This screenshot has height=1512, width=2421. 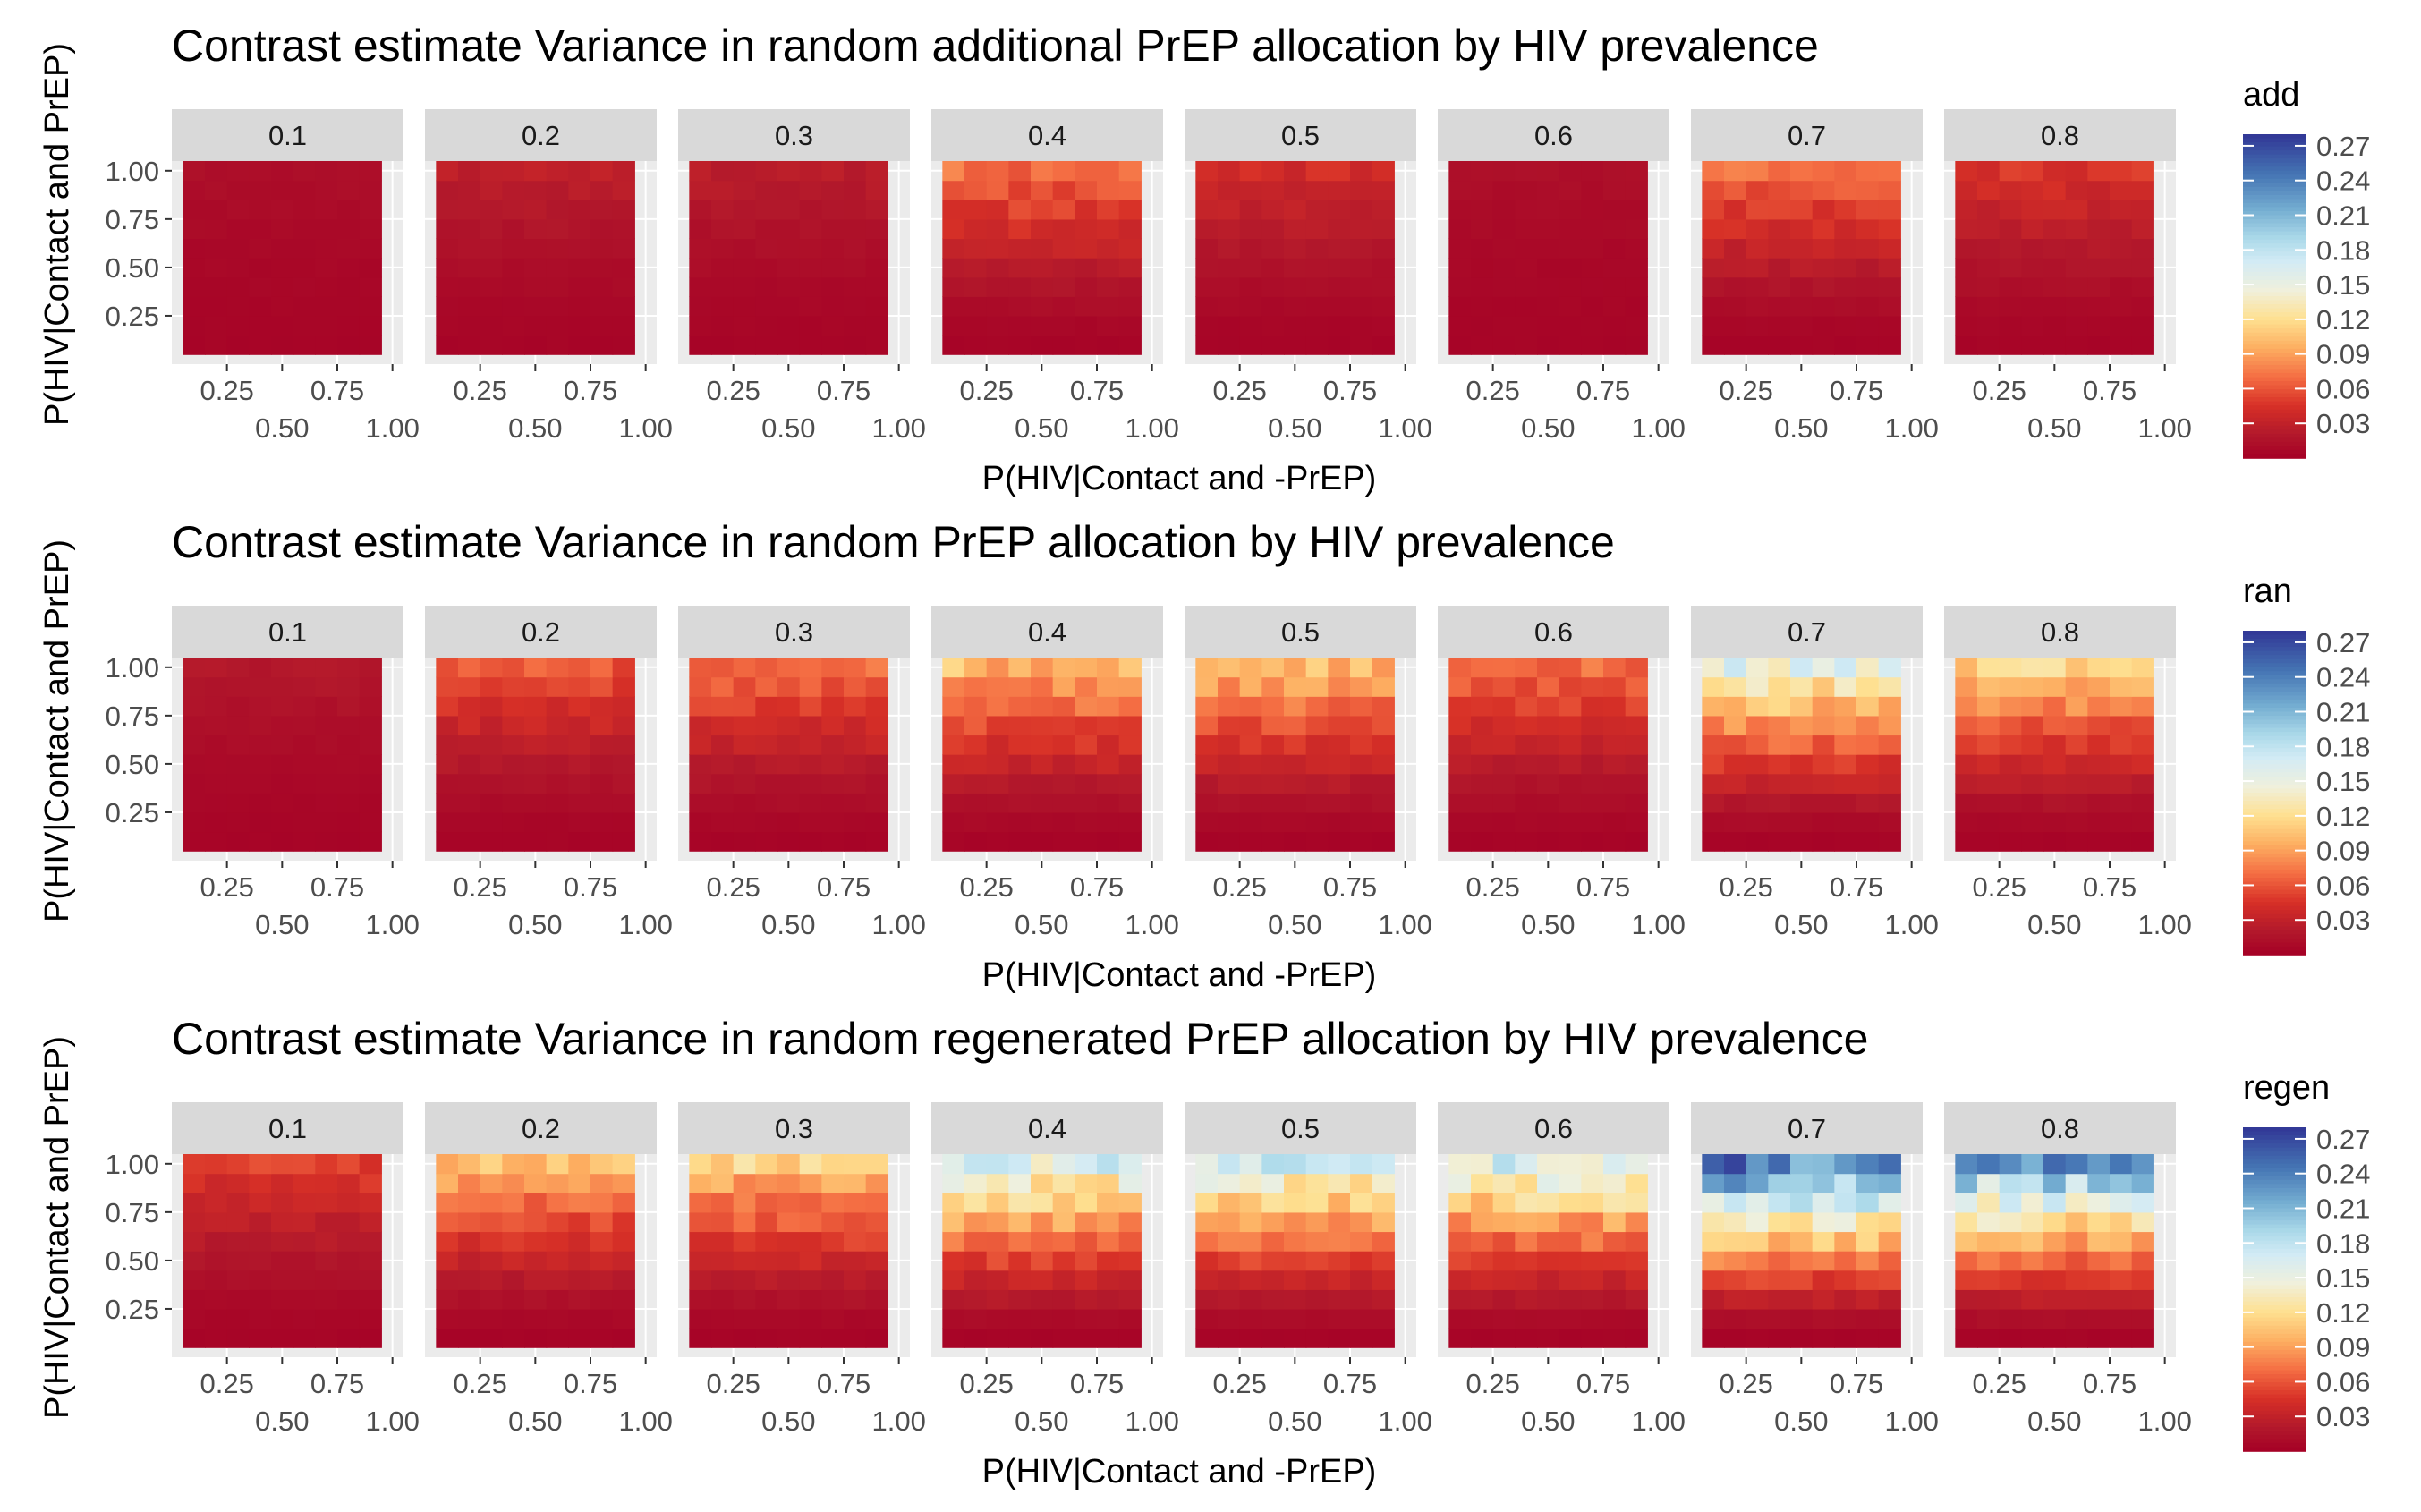 What do you see at coordinates (541, 632) in the screenshot?
I see `facet-strip` at bounding box center [541, 632].